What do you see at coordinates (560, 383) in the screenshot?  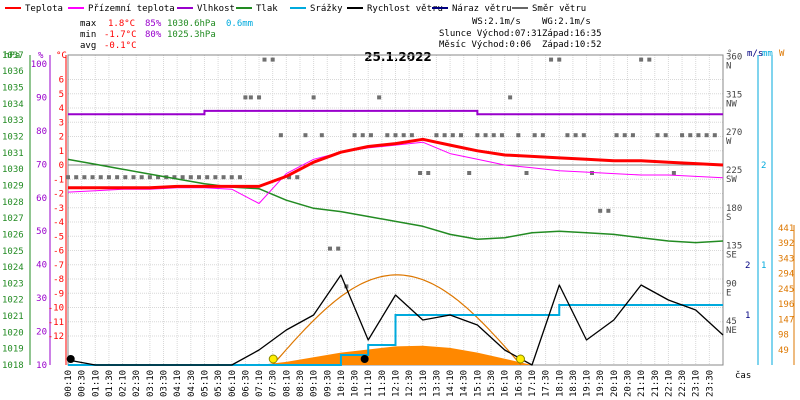 I see `tick-time: 18:10` at bounding box center [560, 383].